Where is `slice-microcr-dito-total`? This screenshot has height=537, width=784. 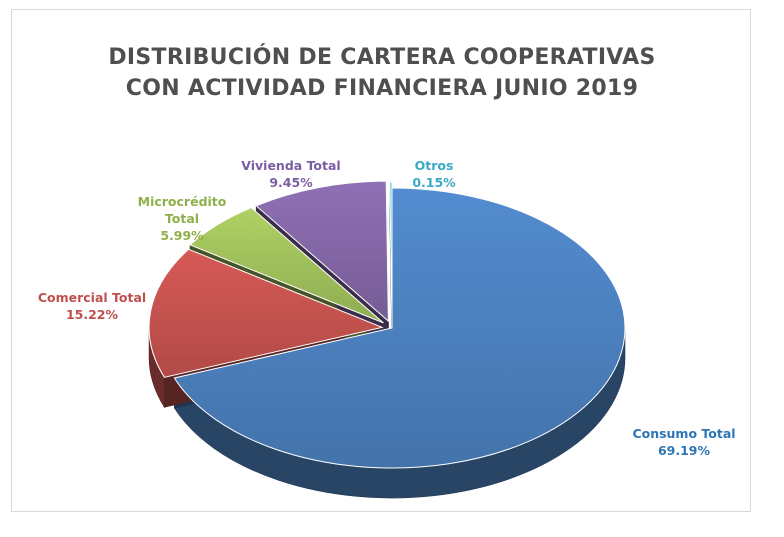
slice-microcr-dito-total is located at coordinates (286, 265).